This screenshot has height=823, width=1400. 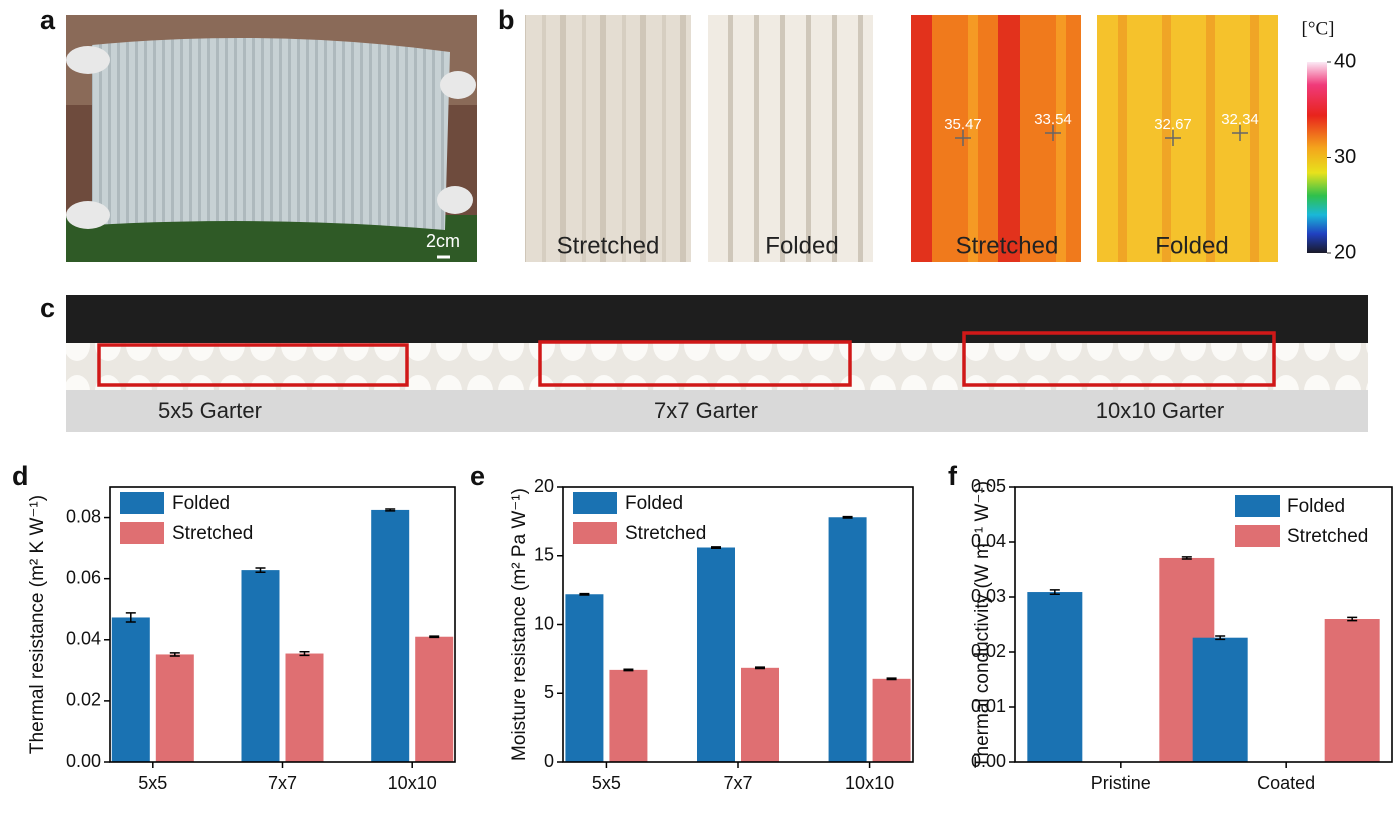 I want to click on y-tick-label: 0, so click(x=549, y=761).